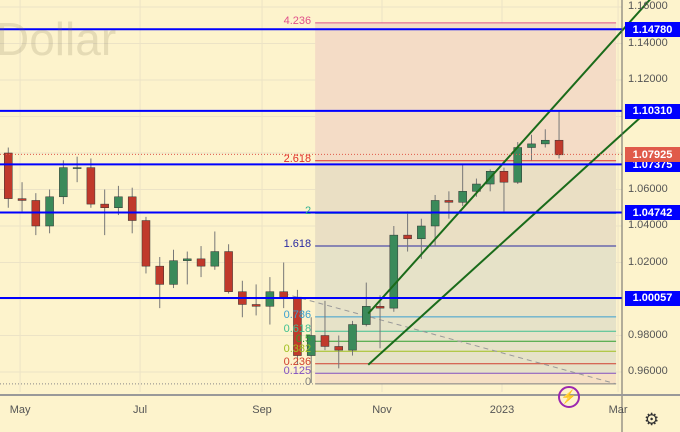  I want to click on fib-level-label: 2, so click(308, 211).